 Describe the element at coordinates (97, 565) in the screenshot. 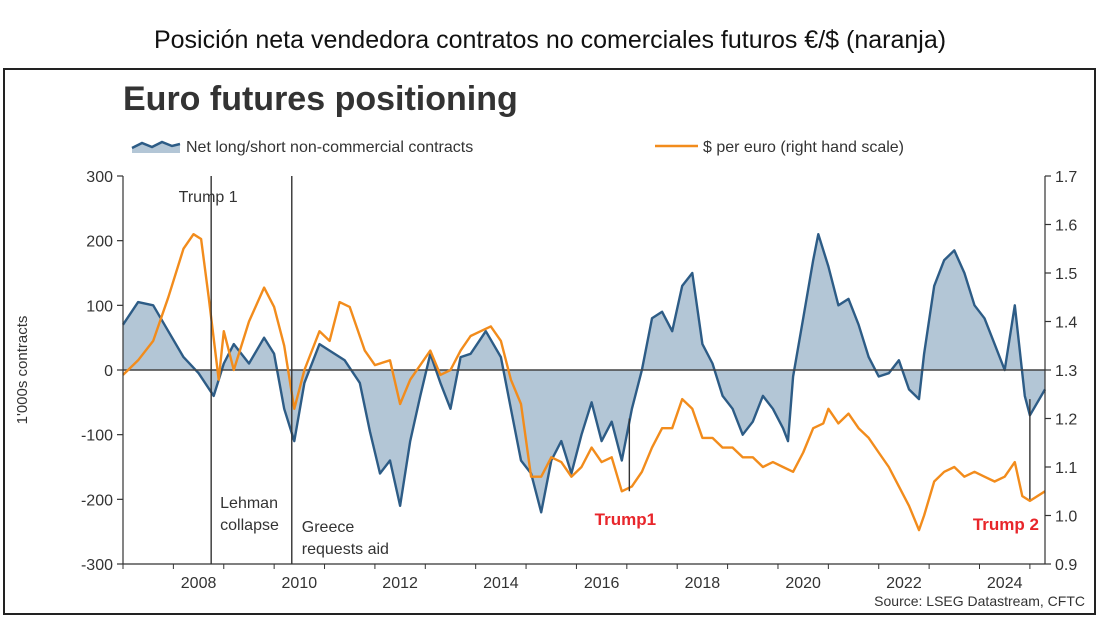

I see `y-tick-label: -300` at that location.